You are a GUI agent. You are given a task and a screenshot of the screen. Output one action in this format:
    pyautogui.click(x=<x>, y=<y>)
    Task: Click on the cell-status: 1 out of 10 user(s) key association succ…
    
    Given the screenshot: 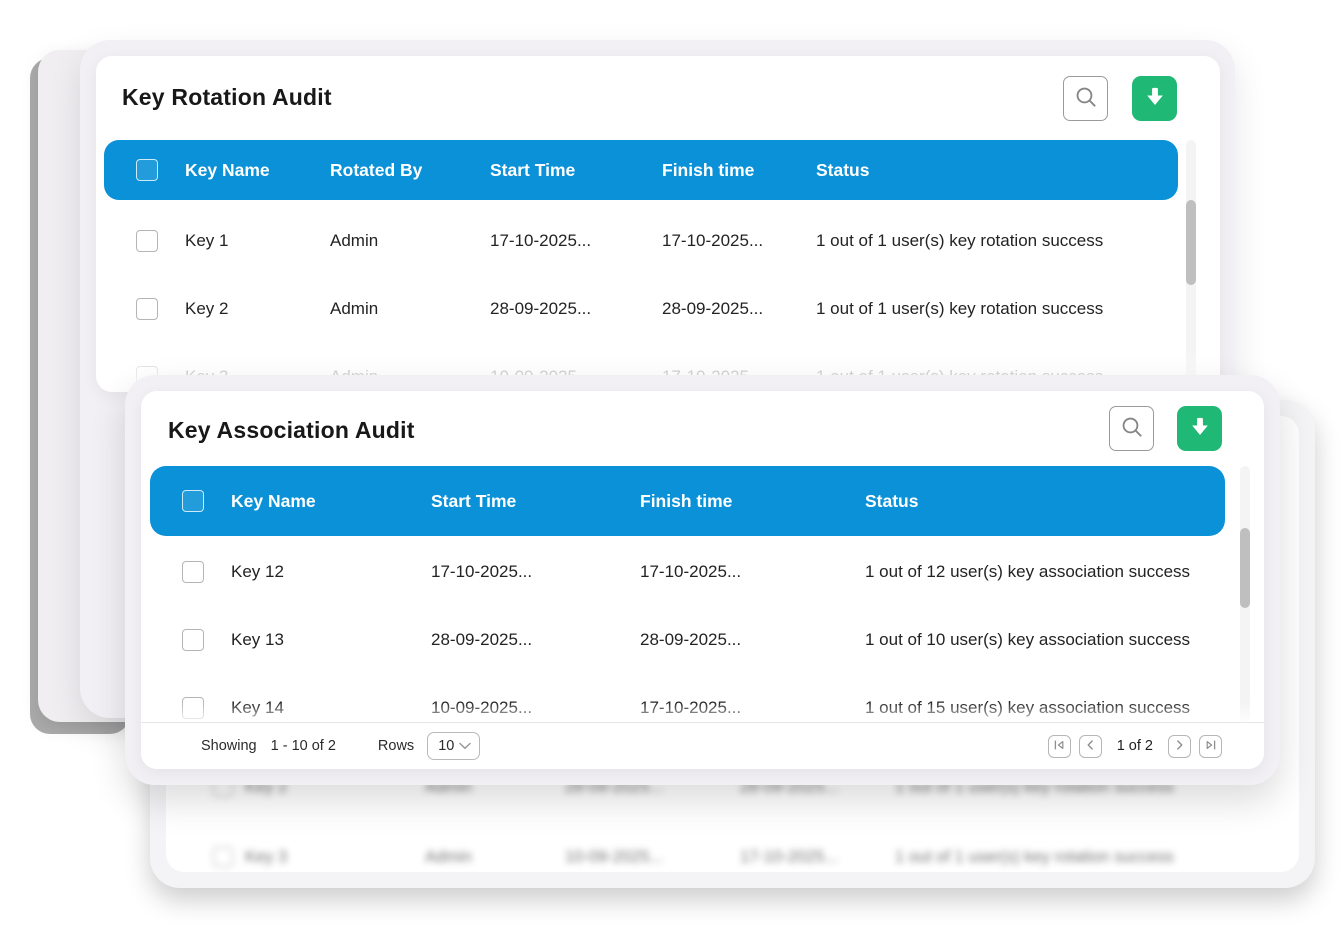 What is the action you would take?
    pyautogui.click(x=1028, y=639)
    